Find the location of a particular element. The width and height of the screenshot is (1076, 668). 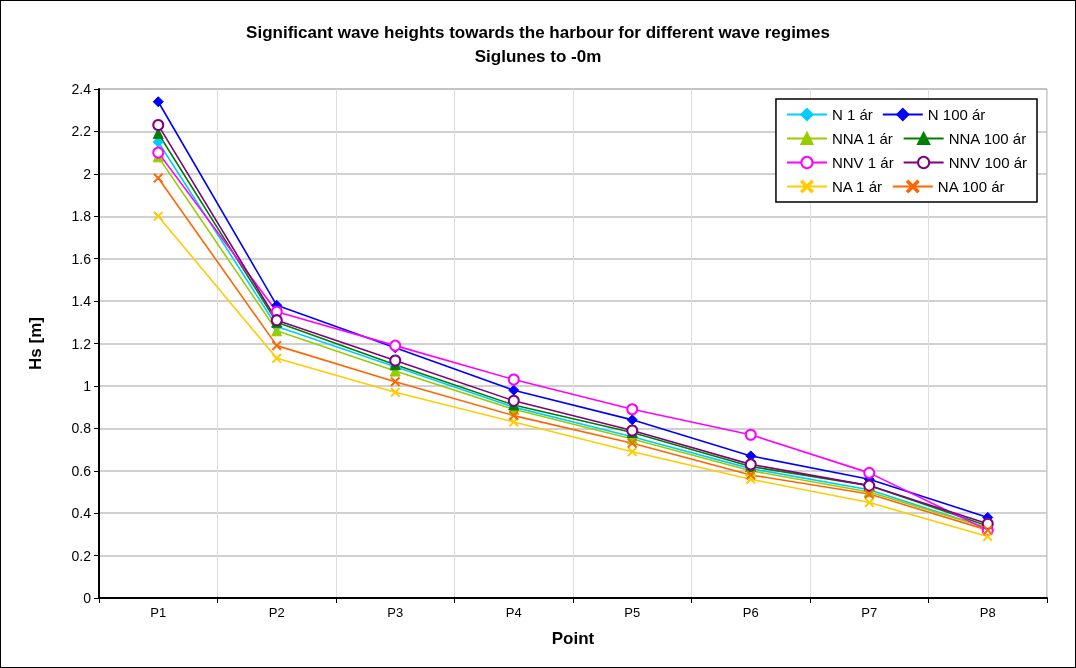

legend-label: NNA 1 ár is located at coordinates (862, 138).